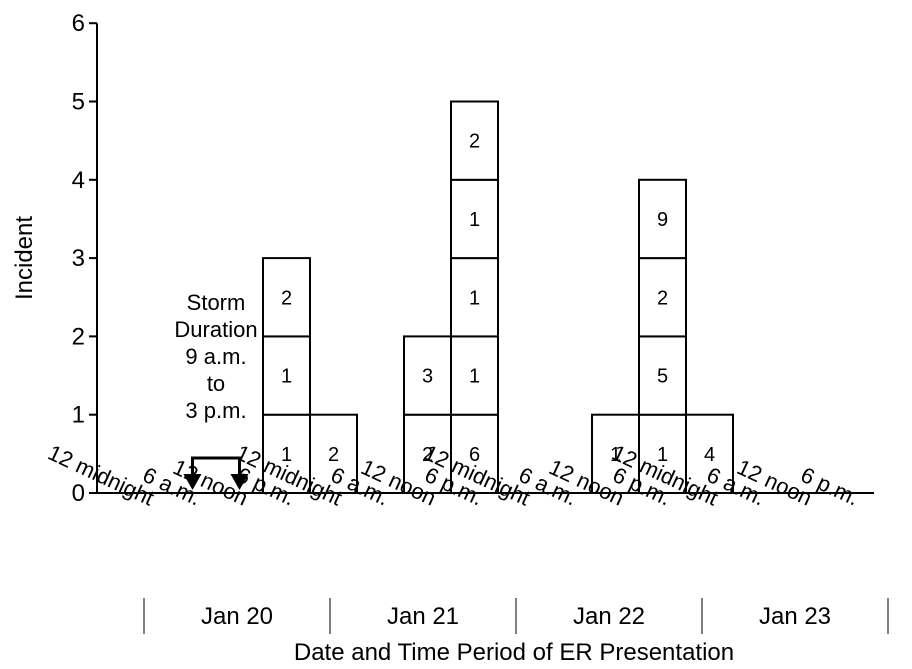 The width and height of the screenshot is (912, 669). I want to click on y-tick-label: 1, so click(78, 415).